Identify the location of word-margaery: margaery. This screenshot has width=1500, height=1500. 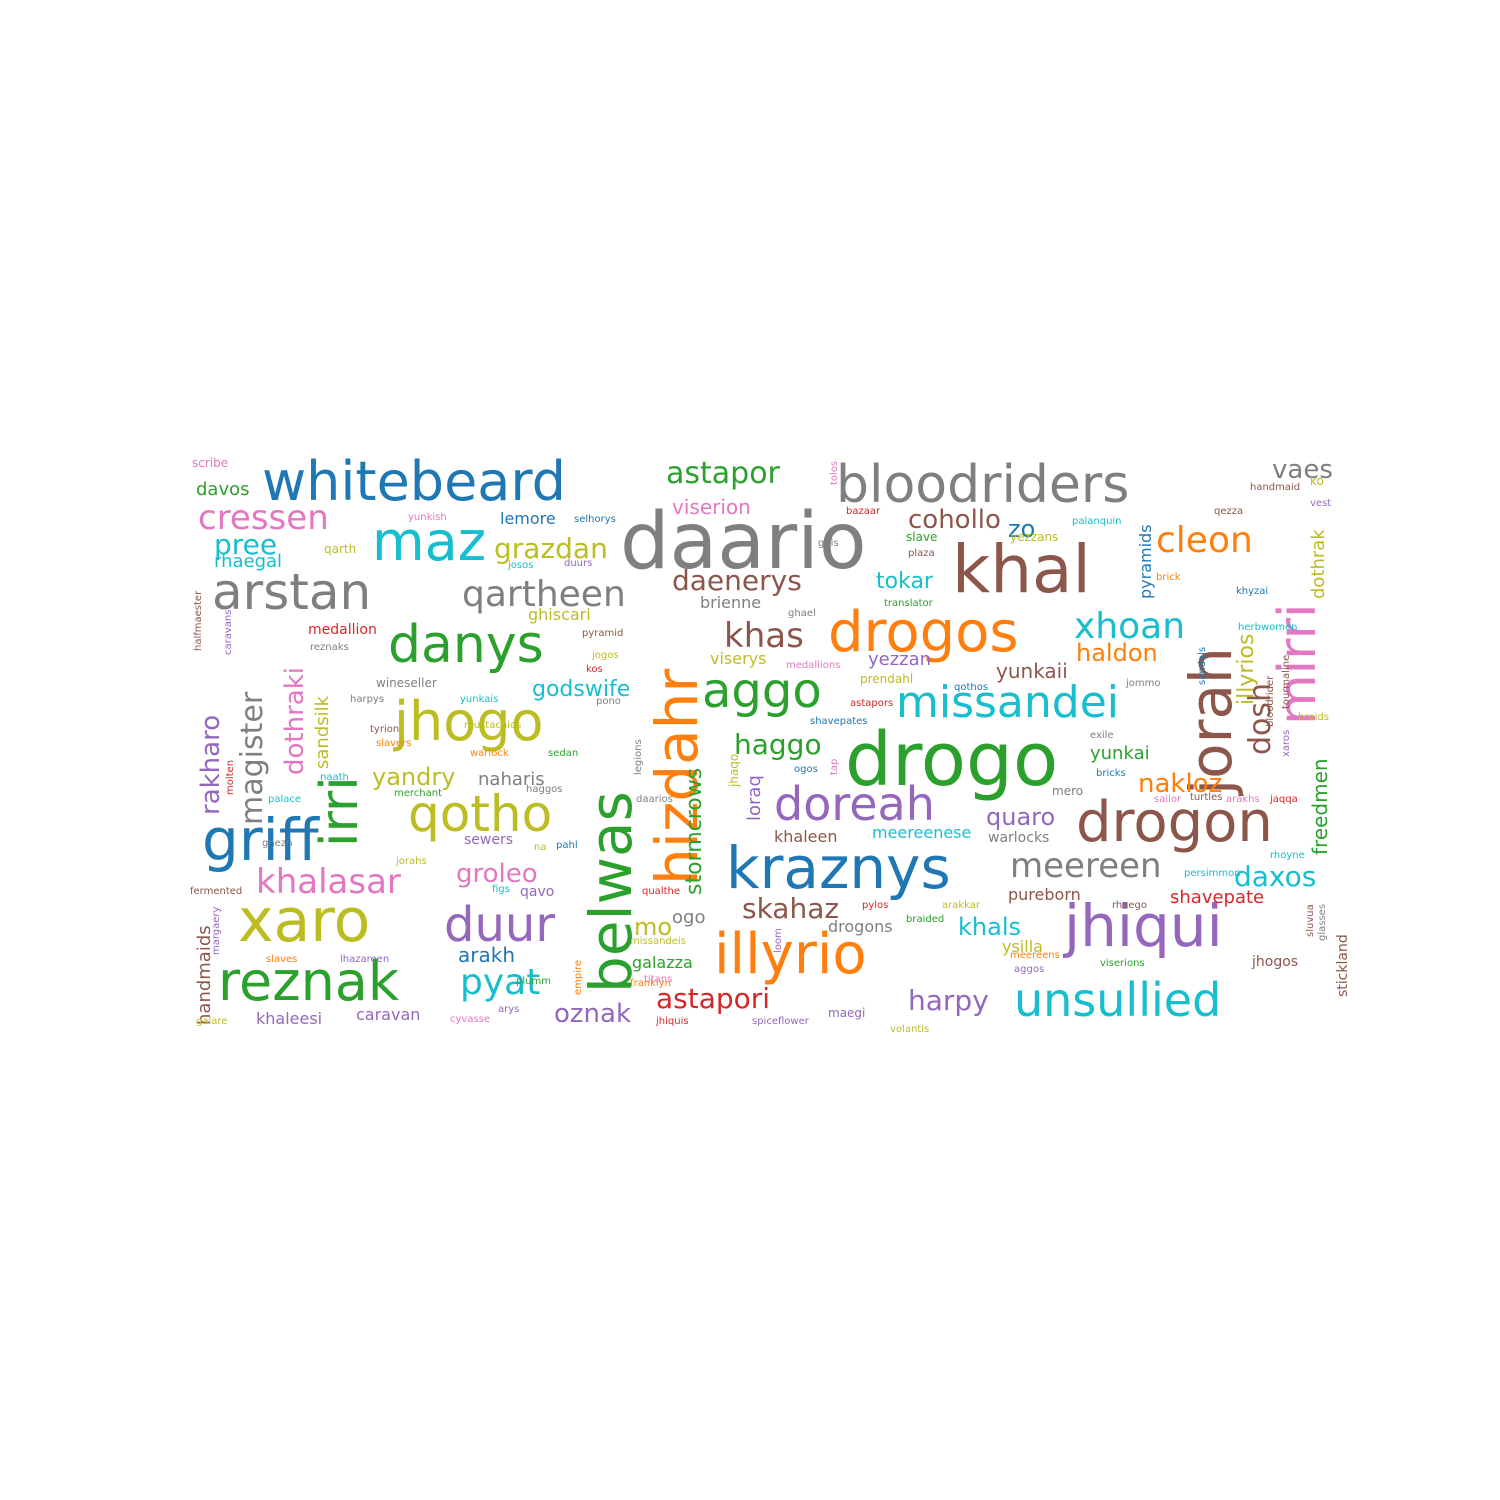
(216, 930).